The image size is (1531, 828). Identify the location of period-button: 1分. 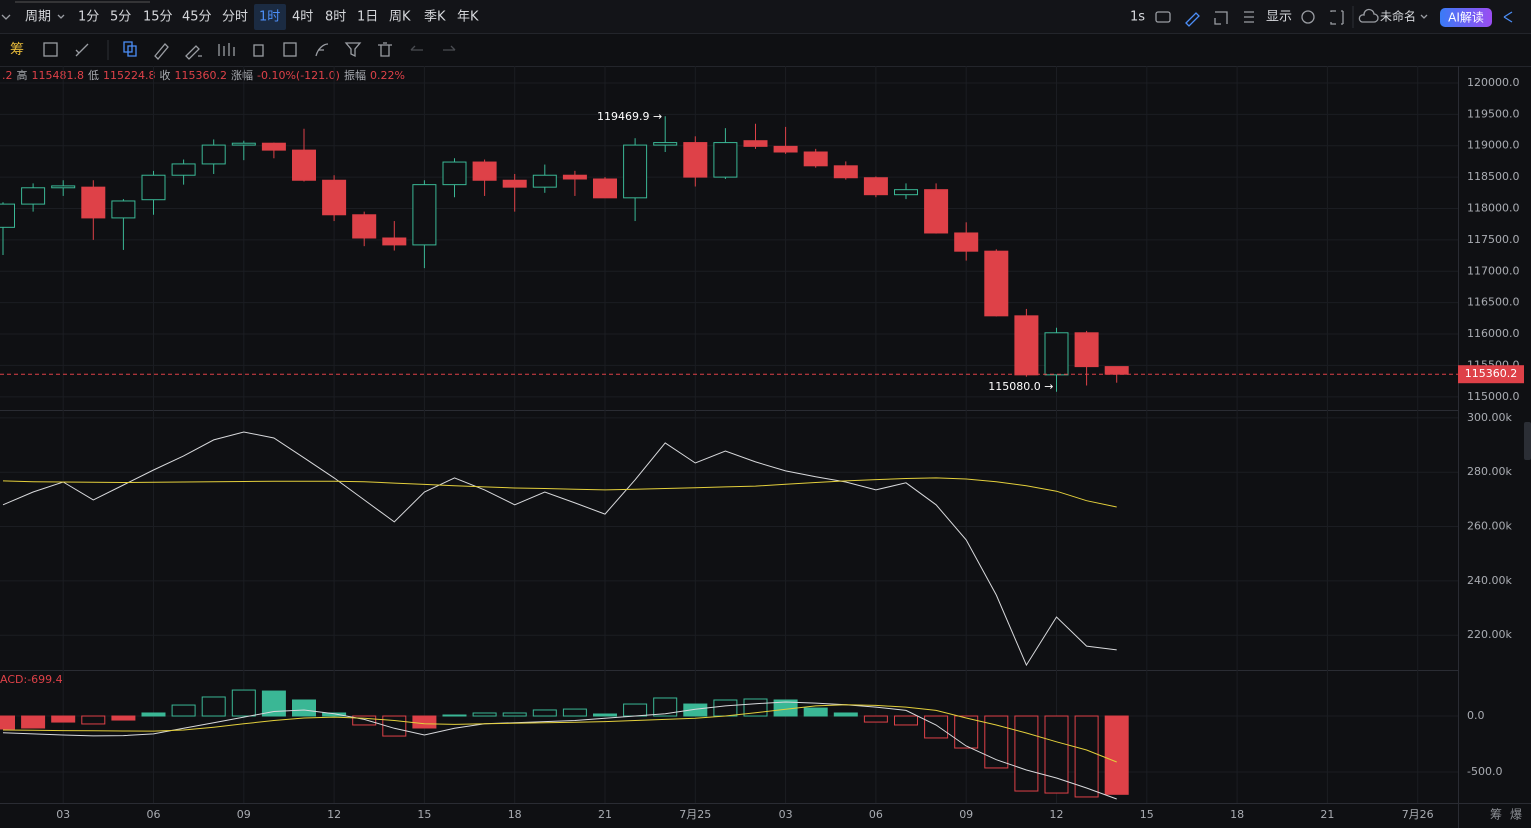
(88, 17).